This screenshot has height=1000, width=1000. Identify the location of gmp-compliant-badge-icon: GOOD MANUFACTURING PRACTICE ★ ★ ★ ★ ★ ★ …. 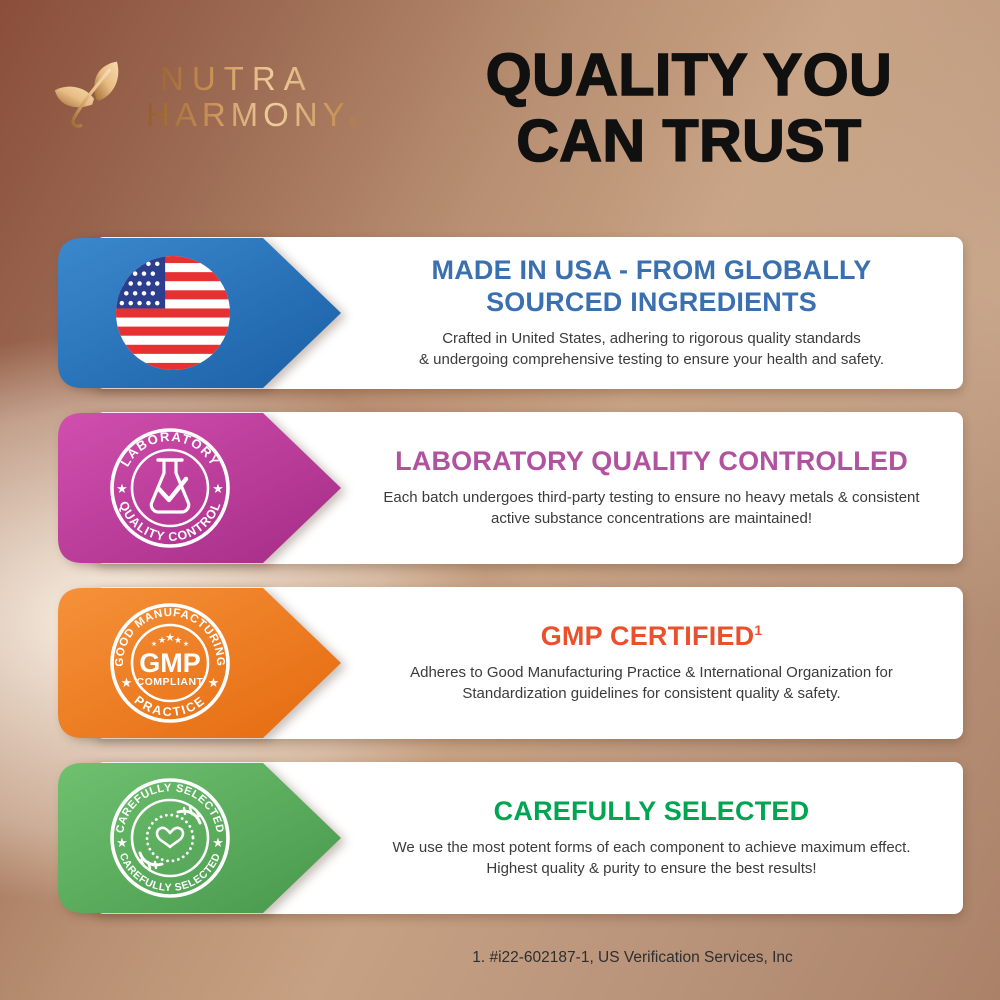
(170, 663).